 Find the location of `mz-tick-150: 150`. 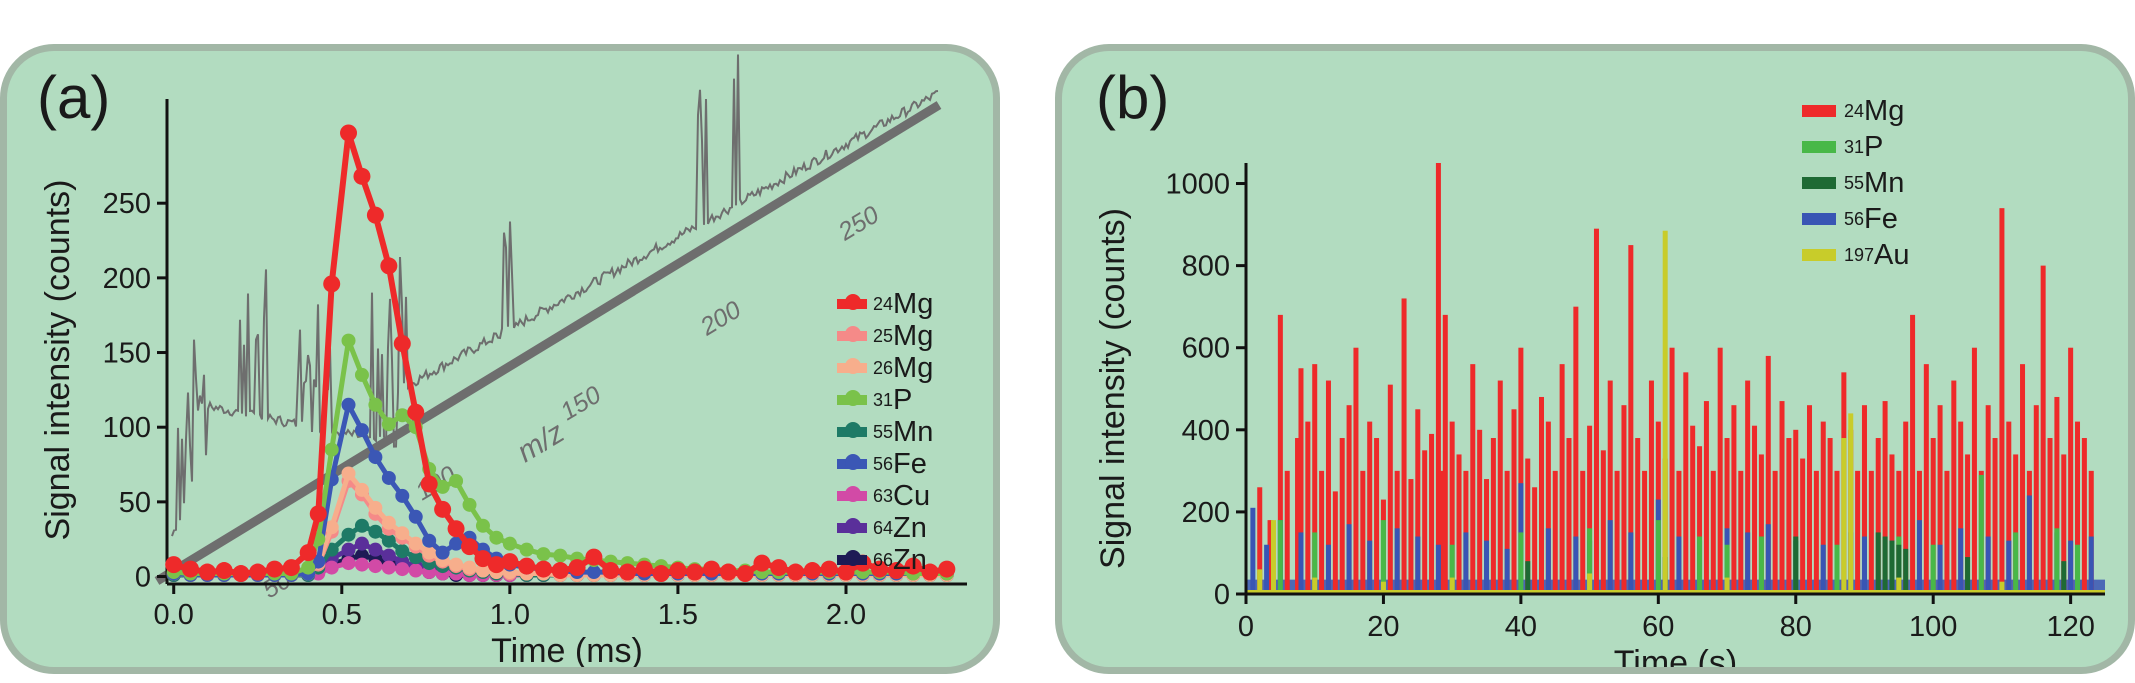

mz-tick-150: 150 is located at coordinates (581, 404).